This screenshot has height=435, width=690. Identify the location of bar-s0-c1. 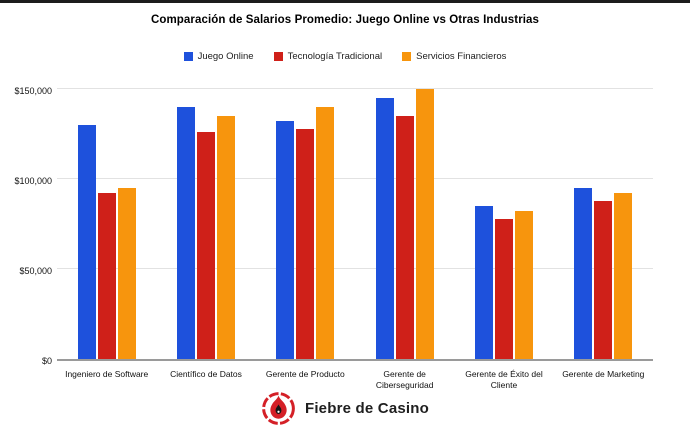
(185, 233).